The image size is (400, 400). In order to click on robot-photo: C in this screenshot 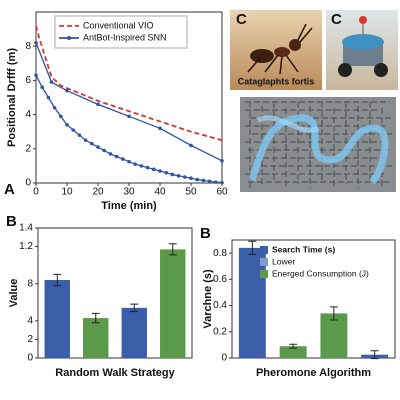, I will do `click(362, 50)`.